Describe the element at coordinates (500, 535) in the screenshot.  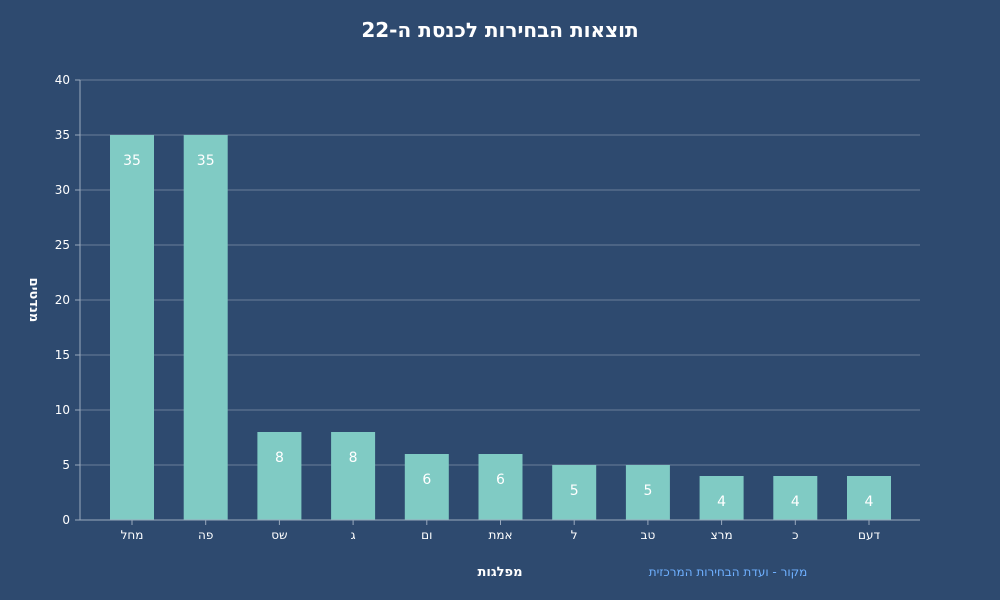
I see `x-tick-label: אמת` at that location.